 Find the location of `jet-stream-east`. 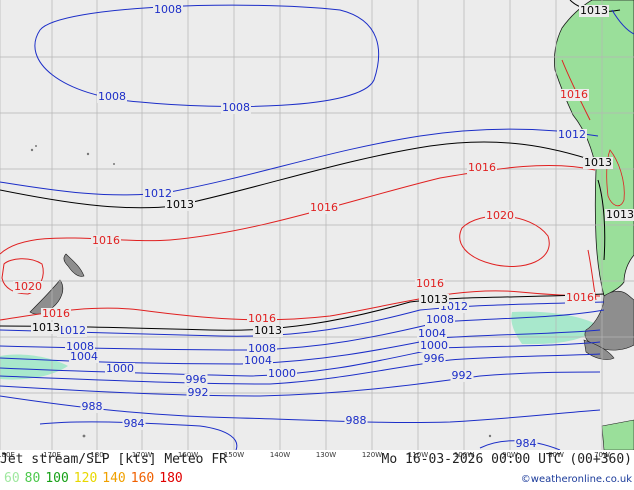

jet-stream-east is located at coordinates (554, 328).